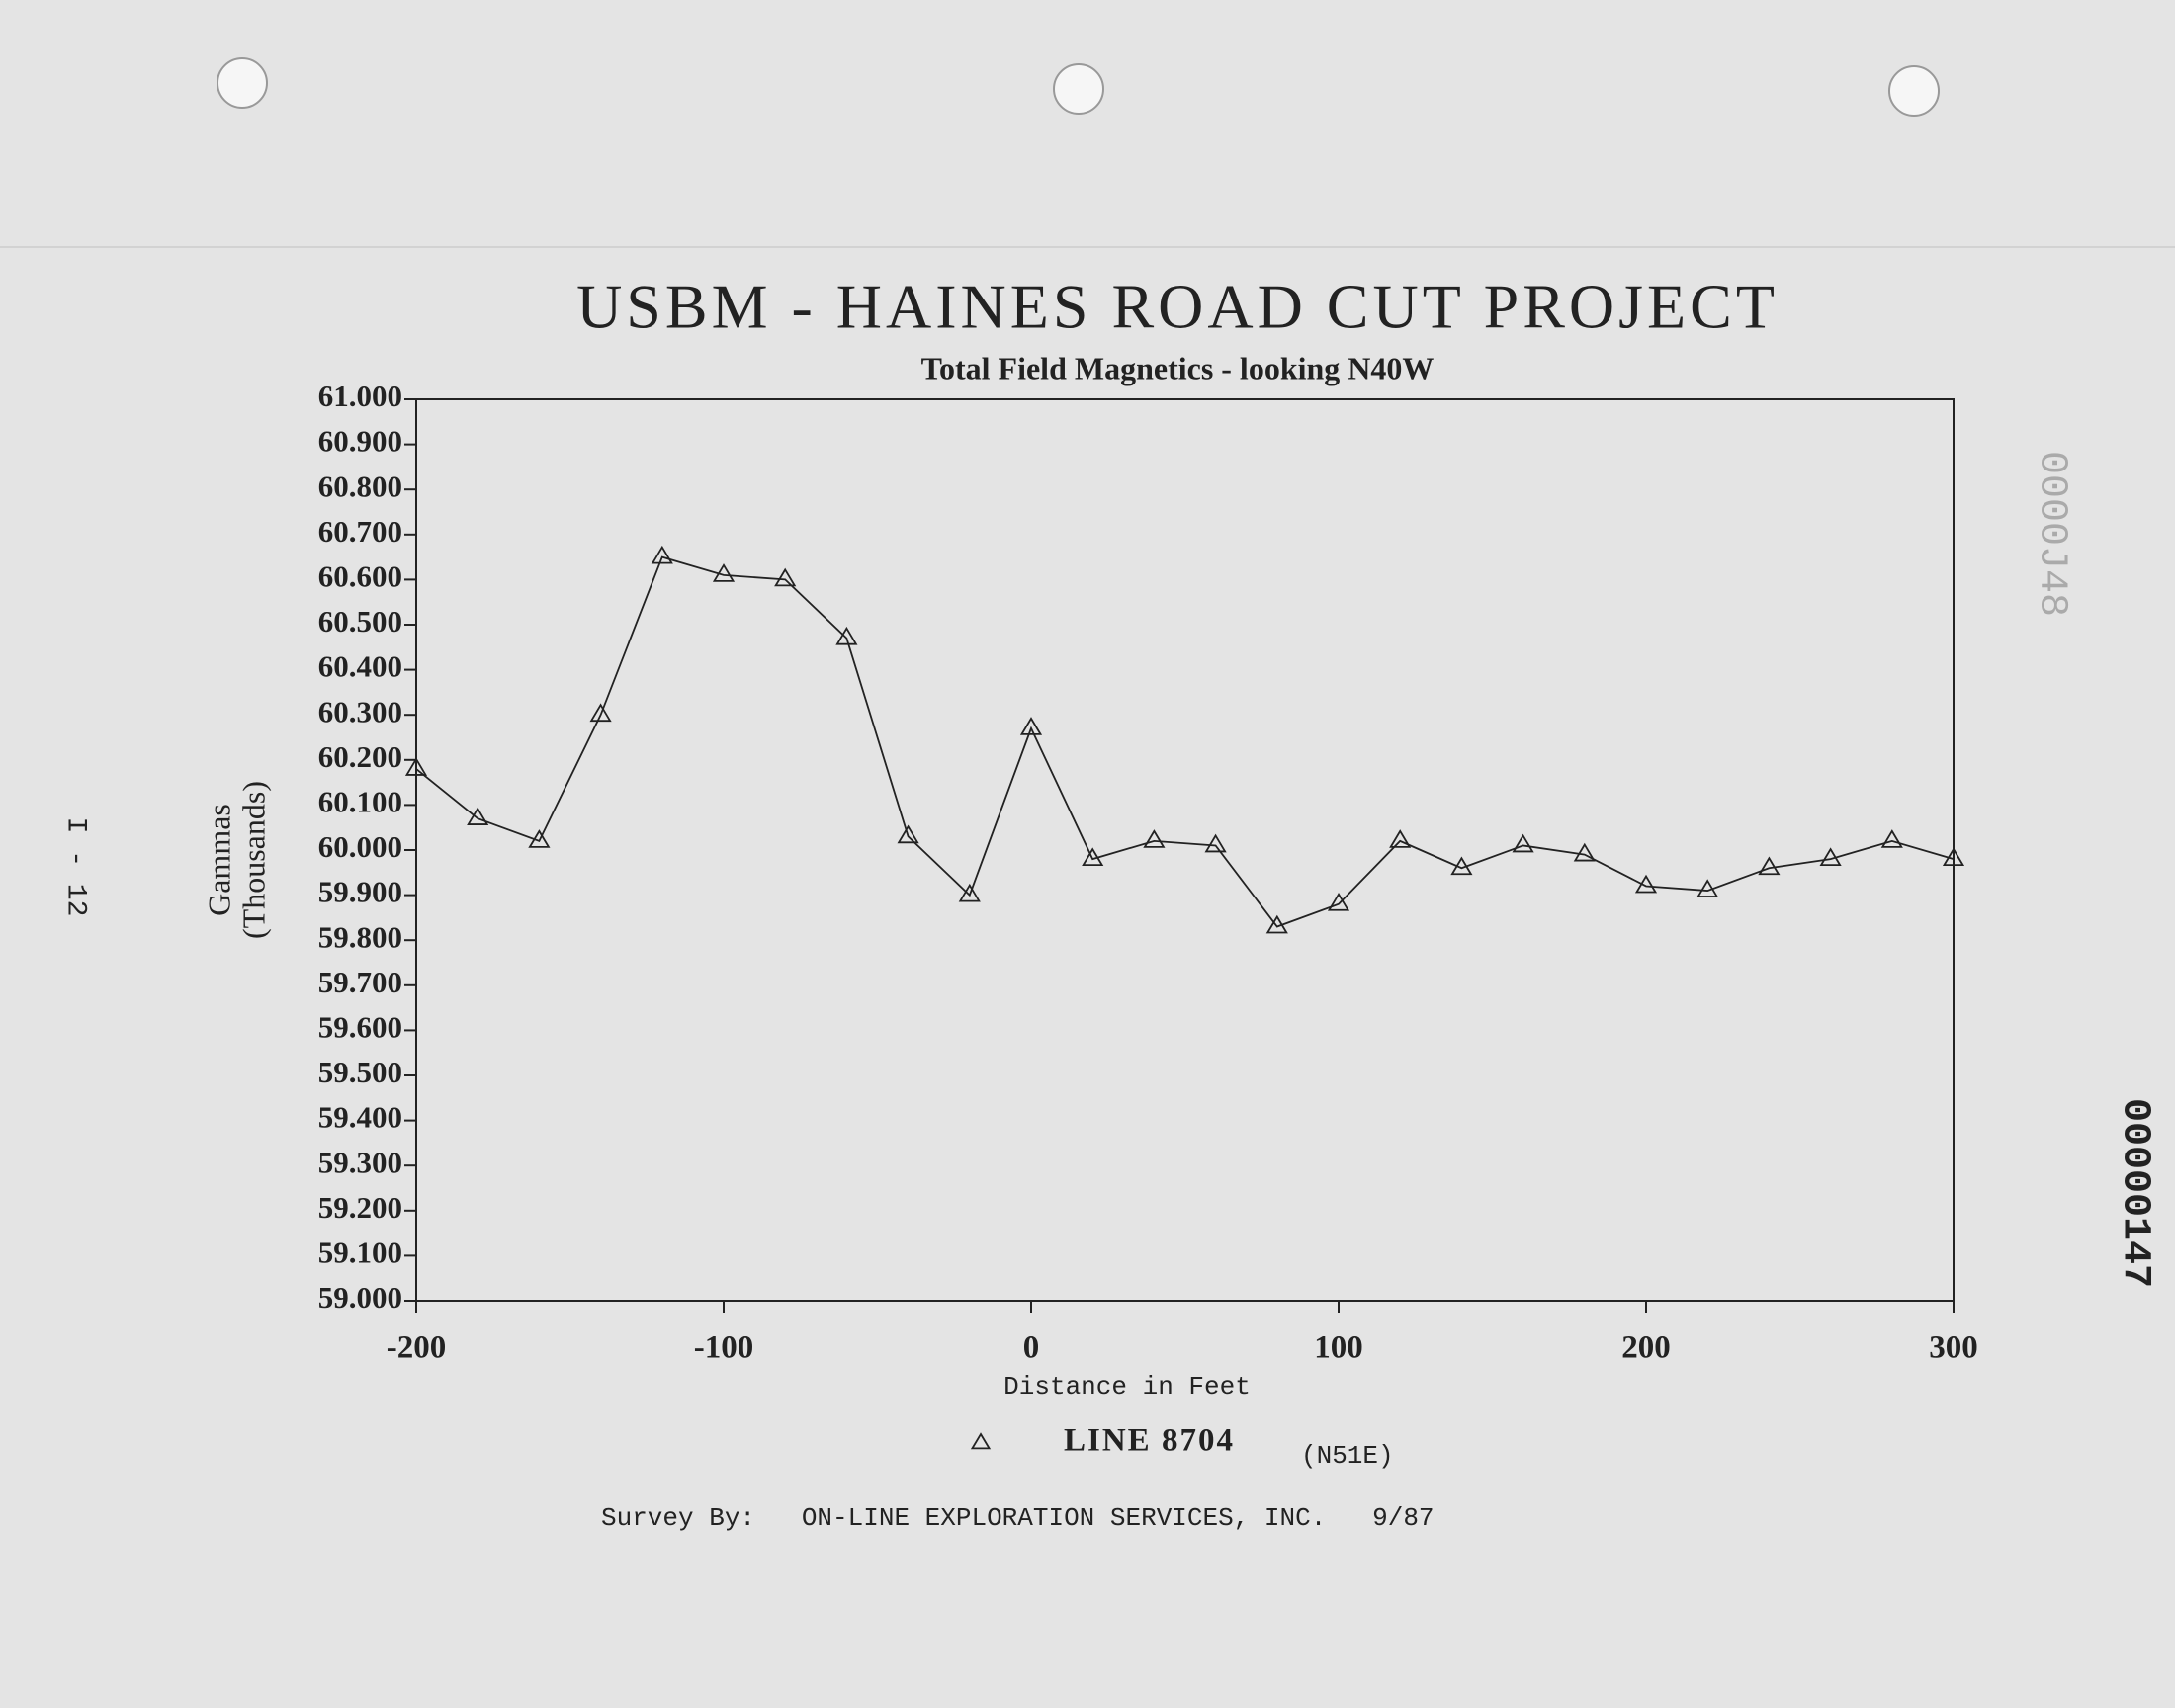  Describe the element at coordinates (360, 711) in the screenshot. I see `y-tick-label: 60.300` at that location.